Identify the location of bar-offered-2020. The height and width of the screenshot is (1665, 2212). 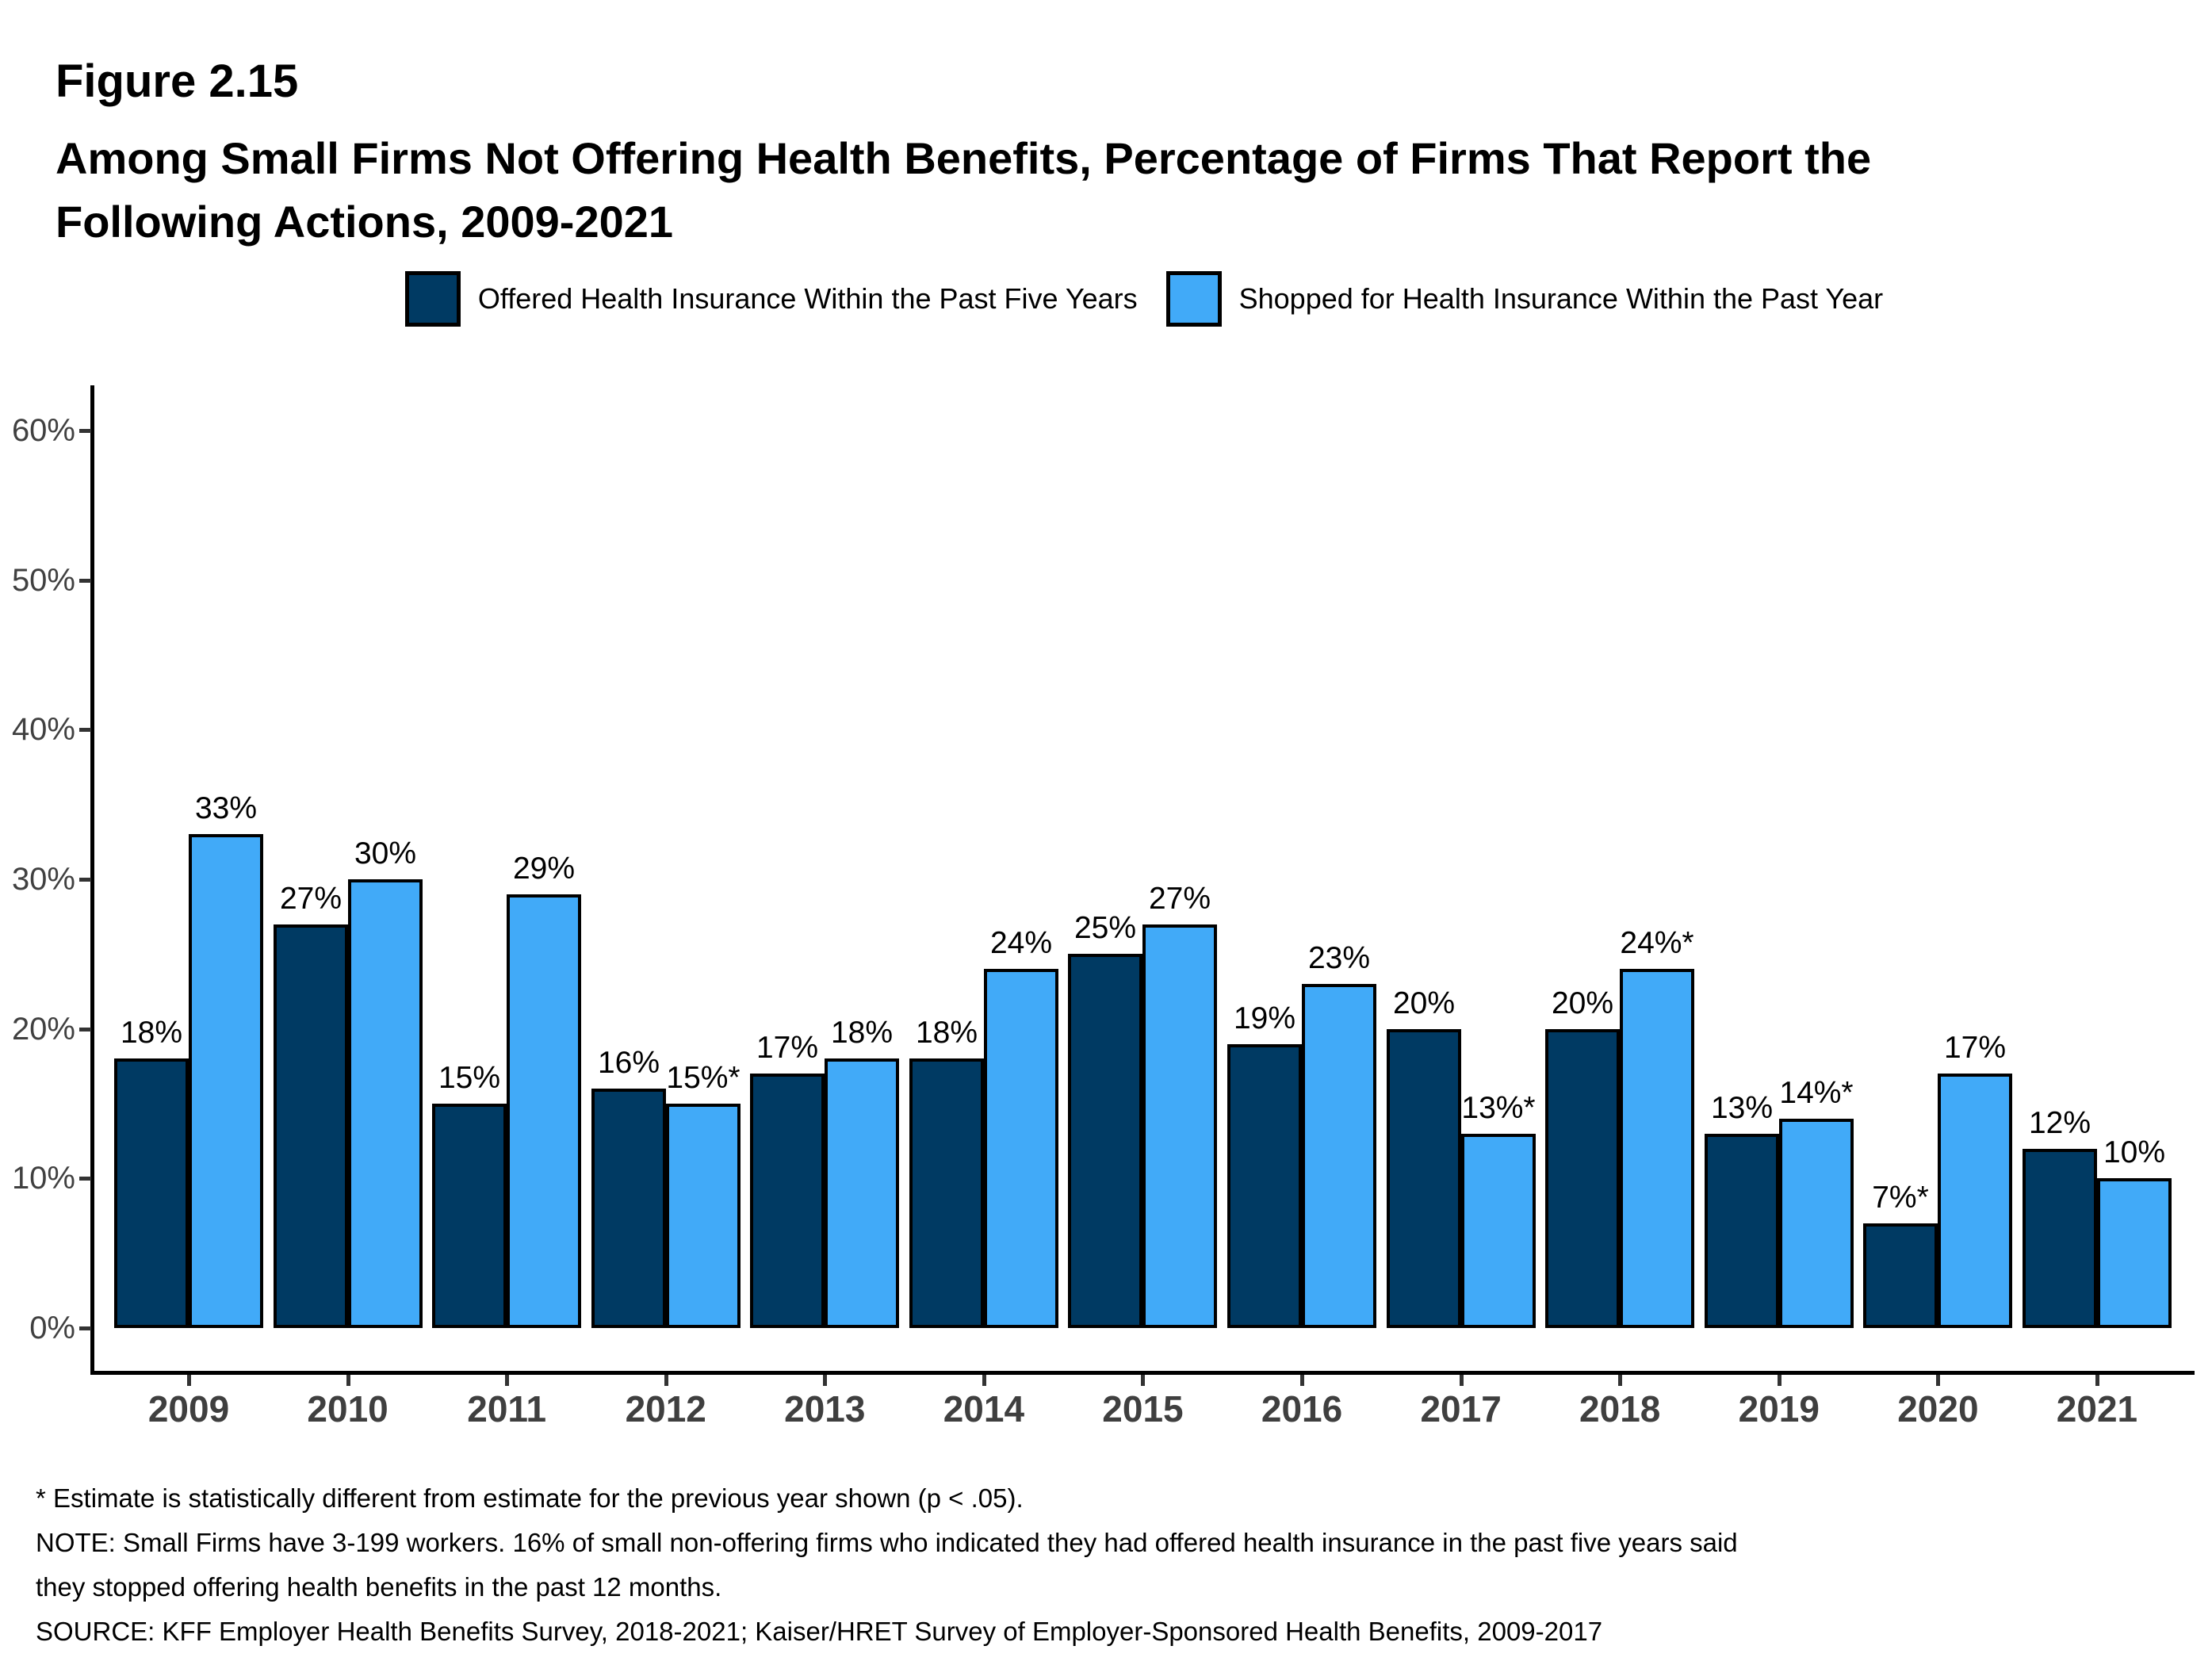
(1901, 1275).